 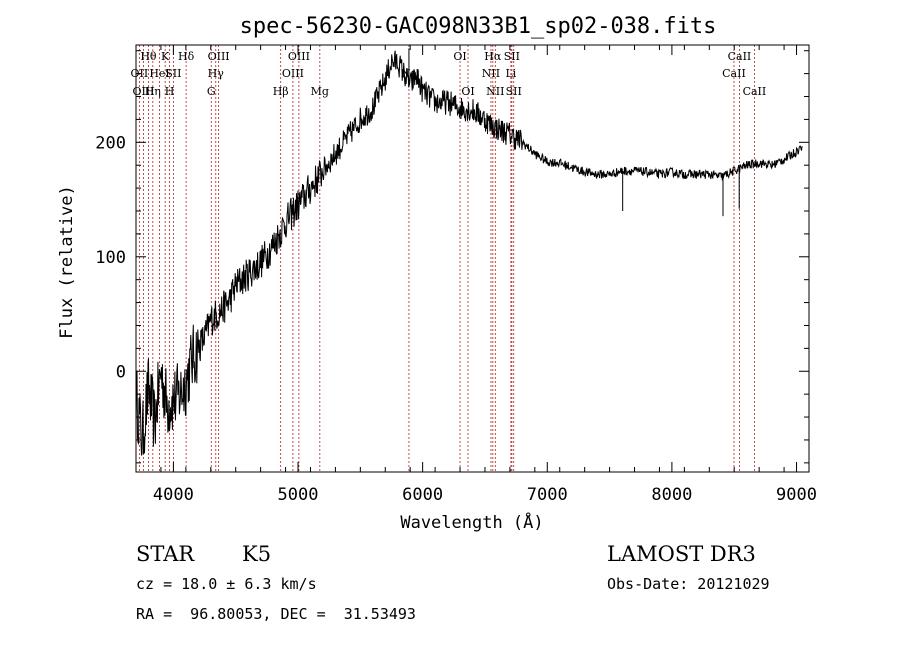 What do you see at coordinates (471, 522) in the screenshot?
I see `x-axis-label: Wavelength (Å)` at bounding box center [471, 522].